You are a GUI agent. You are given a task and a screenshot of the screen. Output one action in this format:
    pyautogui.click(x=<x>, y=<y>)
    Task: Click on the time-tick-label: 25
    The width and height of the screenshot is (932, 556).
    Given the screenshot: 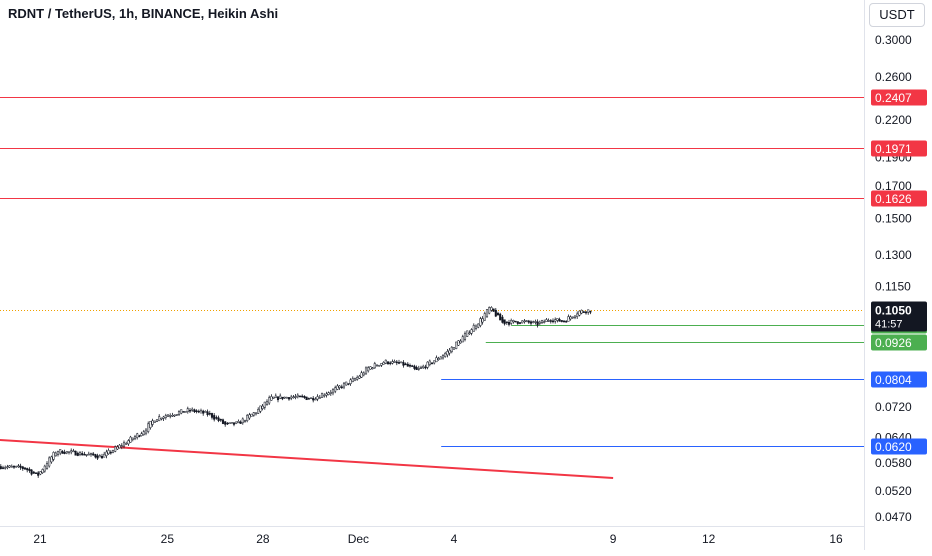 What is the action you would take?
    pyautogui.click(x=168, y=539)
    